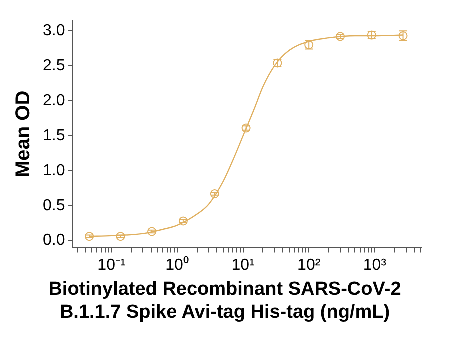  What do you see at coordinates (54, 31) in the screenshot?
I see `y-tick-label: 3.0` at bounding box center [54, 31].